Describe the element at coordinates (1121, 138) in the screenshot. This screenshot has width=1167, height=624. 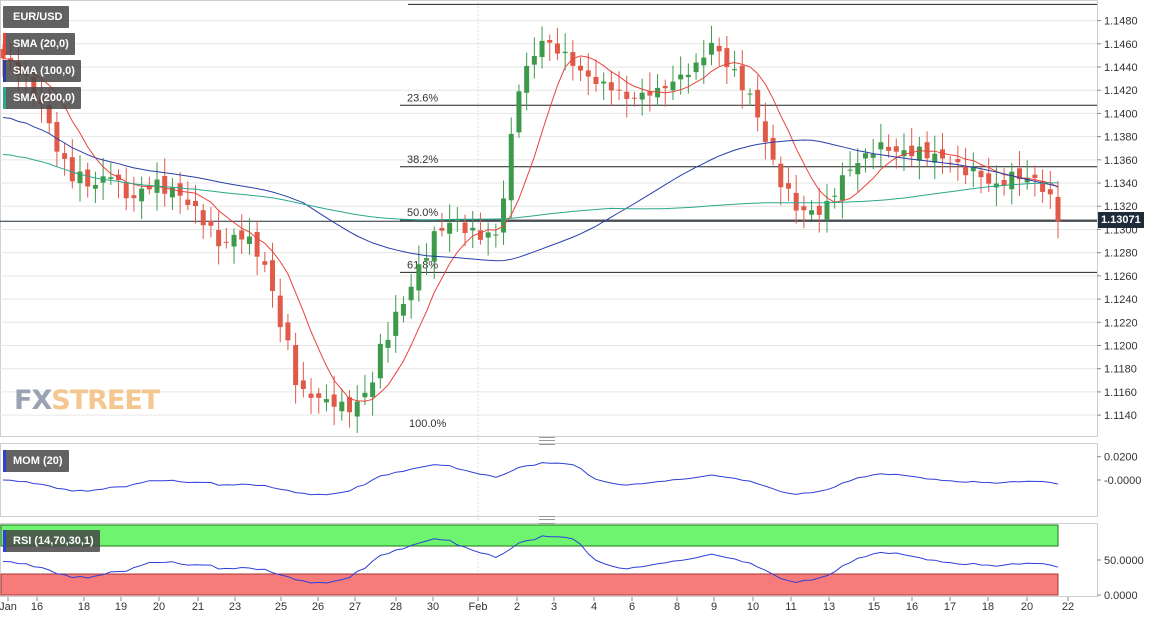
I see `y-tick-label: 1.1380` at that location.